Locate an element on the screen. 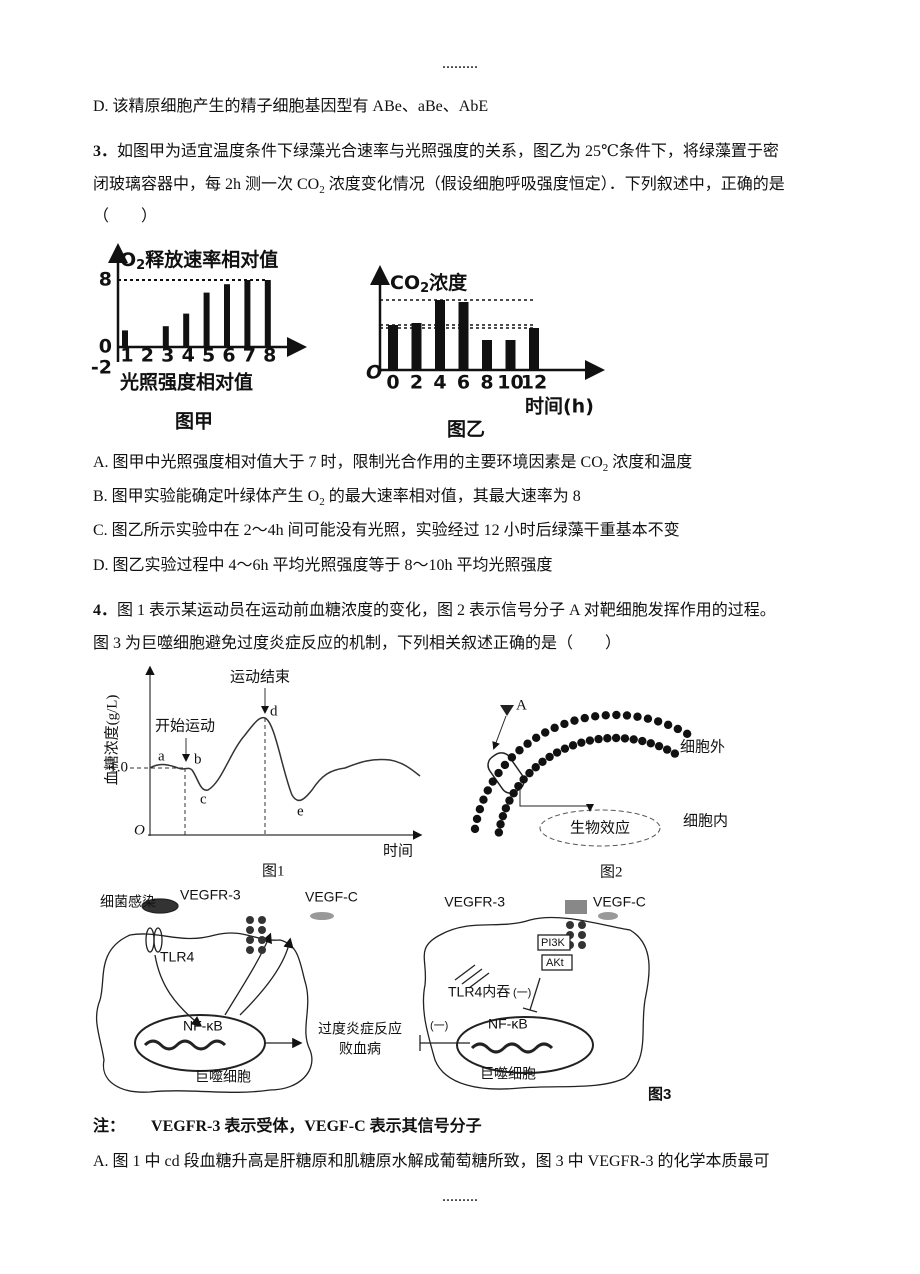  figure-title: O2释放速率相对值 is located at coordinates (199, 260).